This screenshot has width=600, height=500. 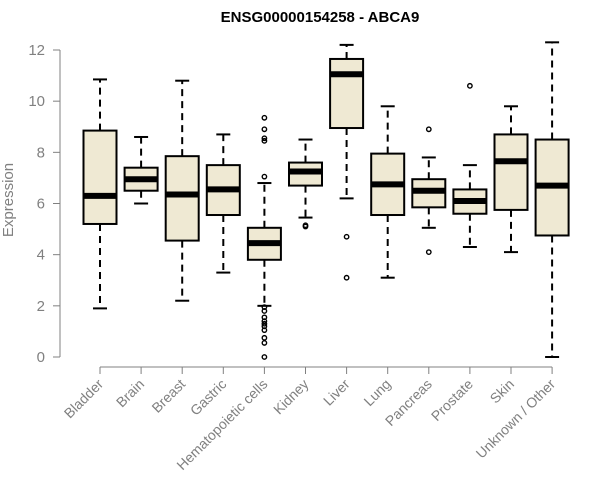 What do you see at coordinates (452, 400) in the screenshot?
I see `x-tick-label: Prostate` at bounding box center [452, 400].